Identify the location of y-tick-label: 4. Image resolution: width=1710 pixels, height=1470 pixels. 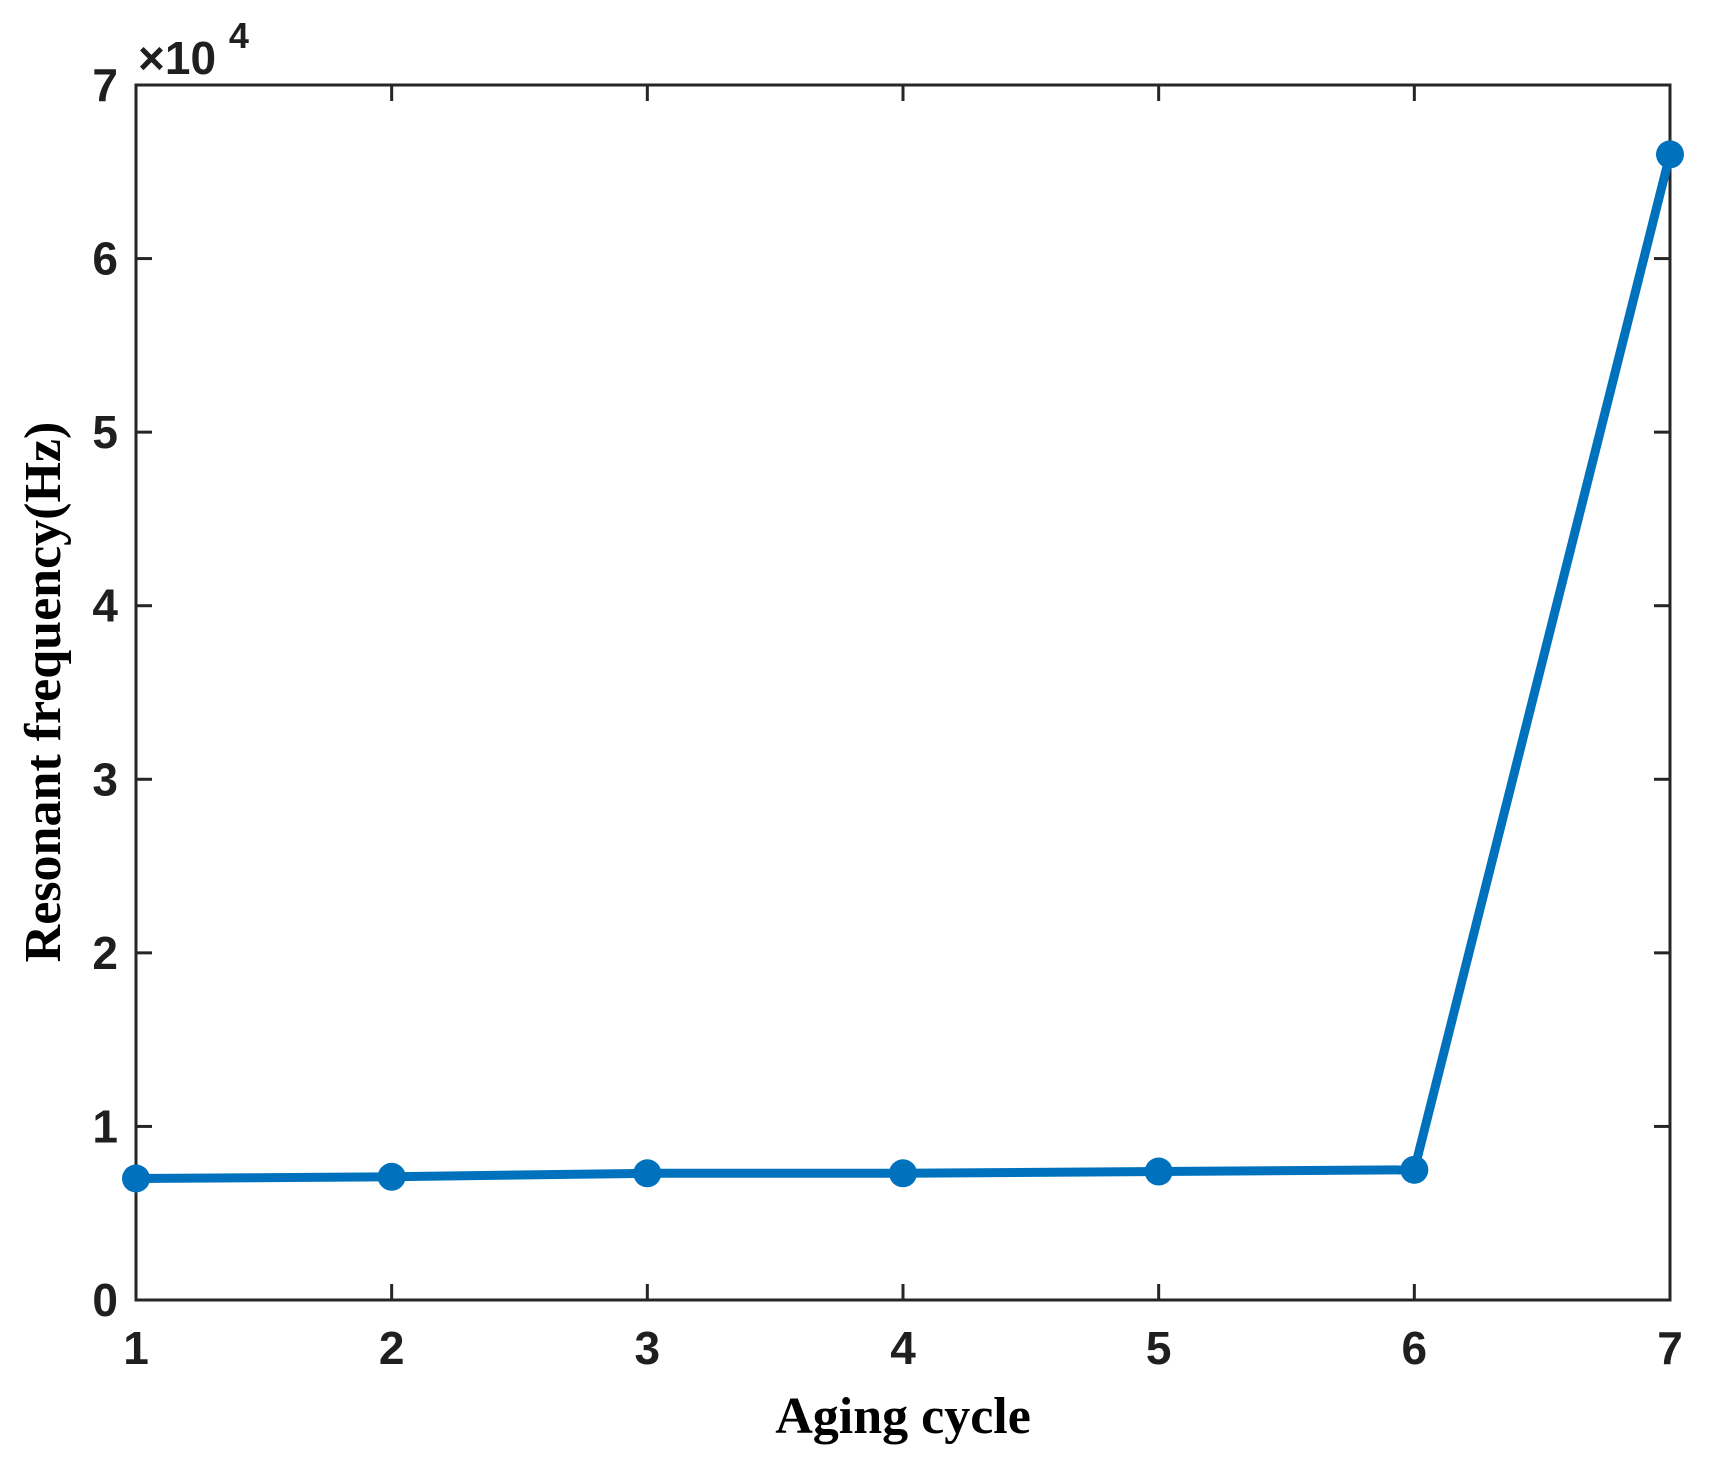
(105, 606).